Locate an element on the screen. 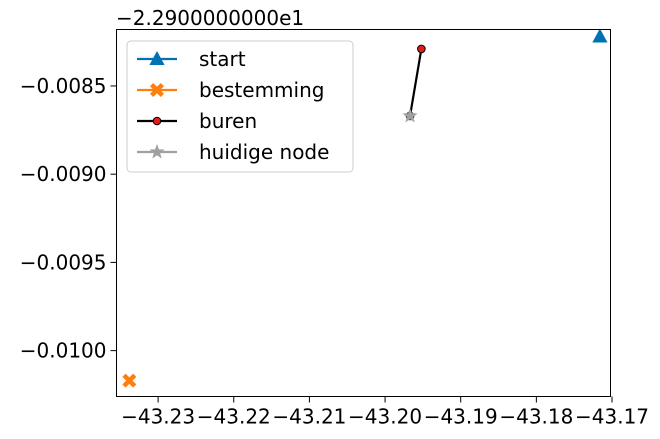 The image size is (660, 439). legend-item: huidige node is located at coordinates (233, 152).